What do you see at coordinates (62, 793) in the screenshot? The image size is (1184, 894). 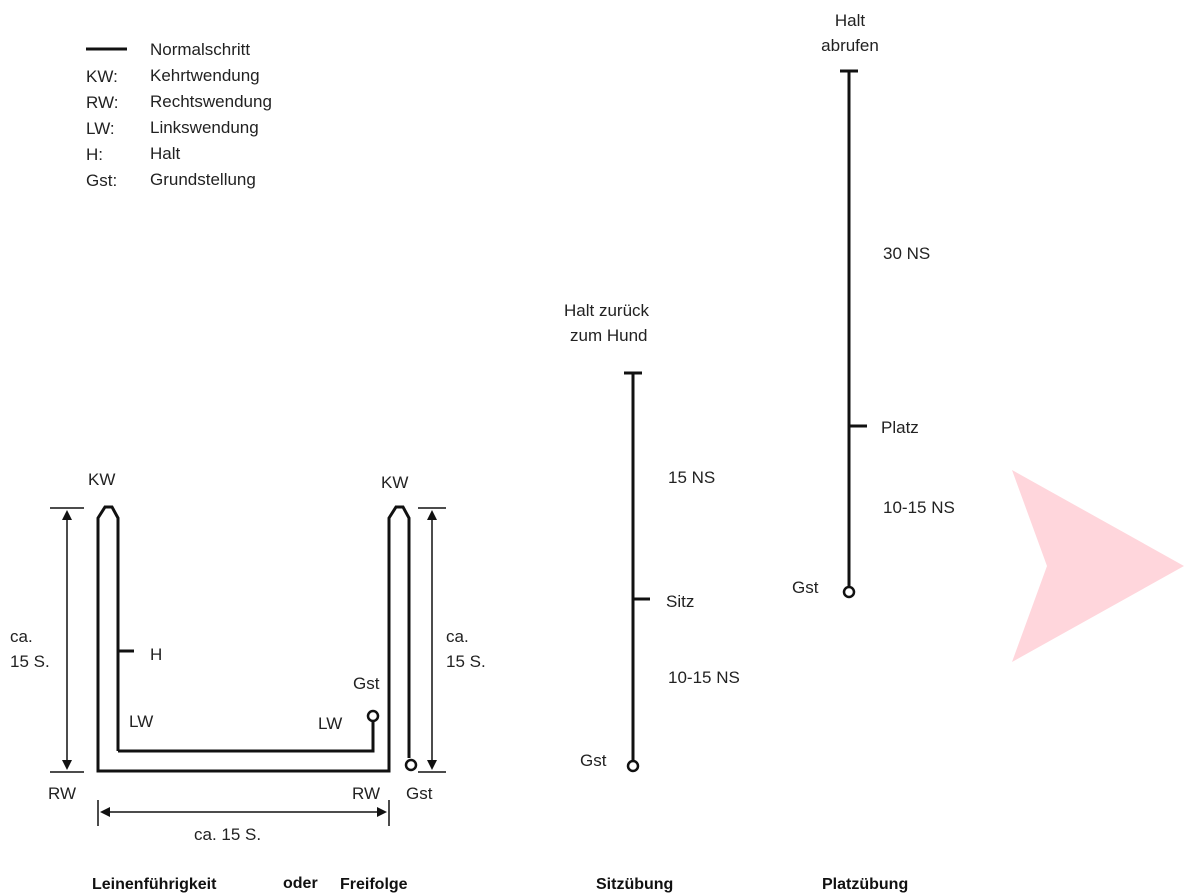 I see `rw-left-label: RW` at bounding box center [62, 793].